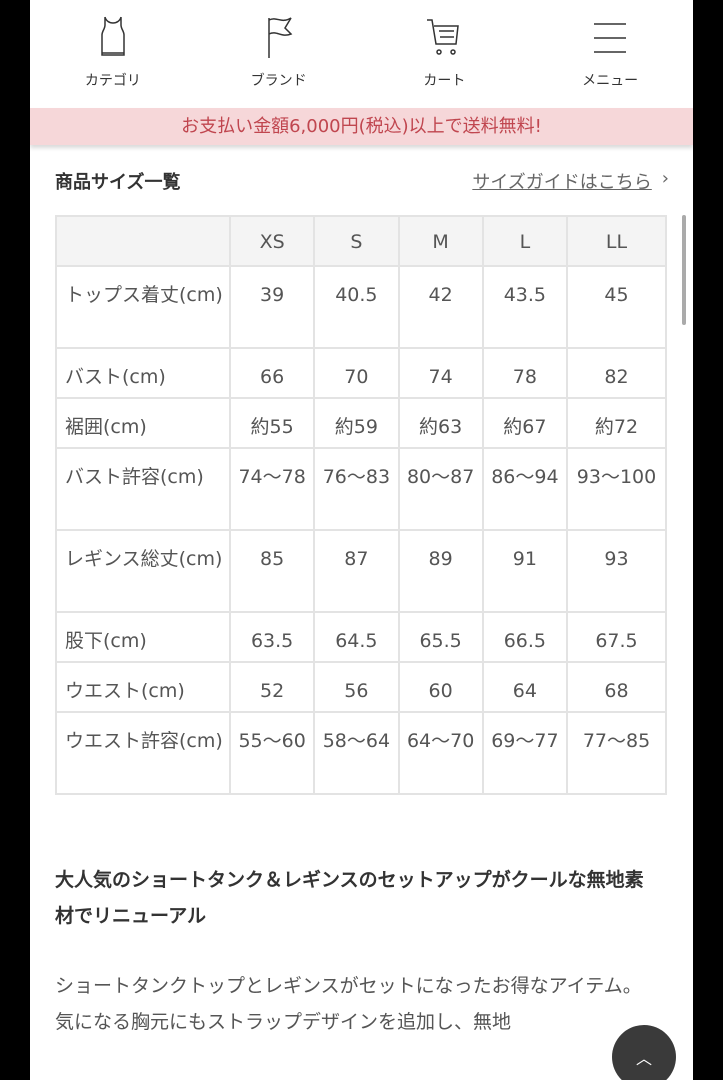 The width and height of the screenshot is (723, 1080). I want to click on flag-icon, so click(279, 37).